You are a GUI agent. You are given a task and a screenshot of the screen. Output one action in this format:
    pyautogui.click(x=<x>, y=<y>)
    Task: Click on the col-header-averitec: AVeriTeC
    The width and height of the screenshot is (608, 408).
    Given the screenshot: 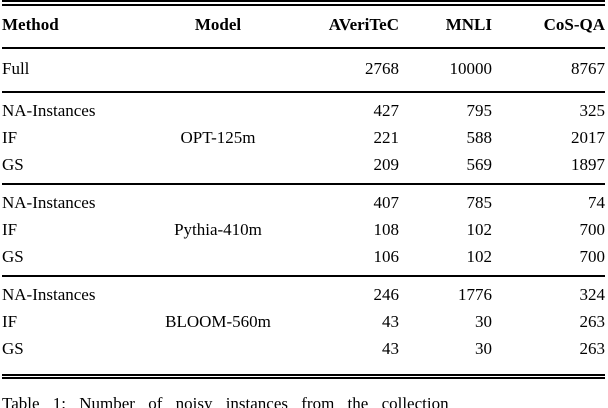 What is the action you would take?
    pyautogui.click(x=339, y=26)
    